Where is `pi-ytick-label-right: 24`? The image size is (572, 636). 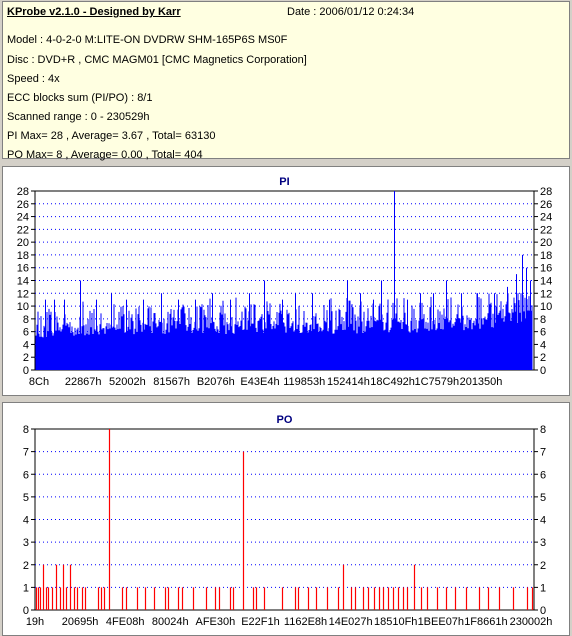 pi-ytick-label-right: 24 is located at coordinates (546, 218).